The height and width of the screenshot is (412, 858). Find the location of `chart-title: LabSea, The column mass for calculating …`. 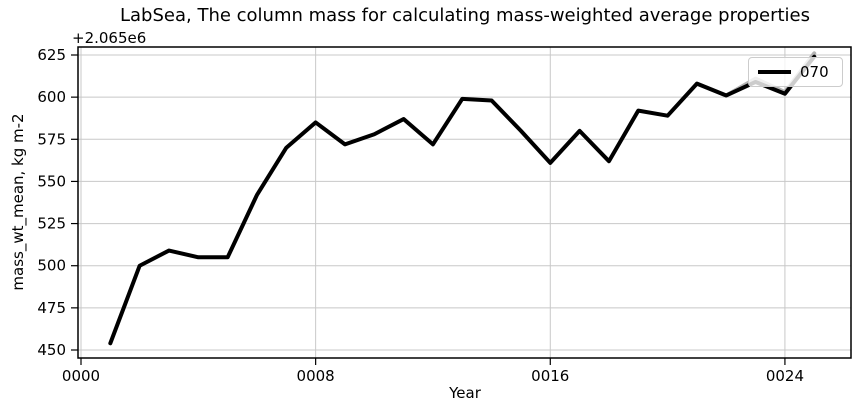

chart-title: LabSea, The column mass for calculating … is located at coordinates (465, 15).